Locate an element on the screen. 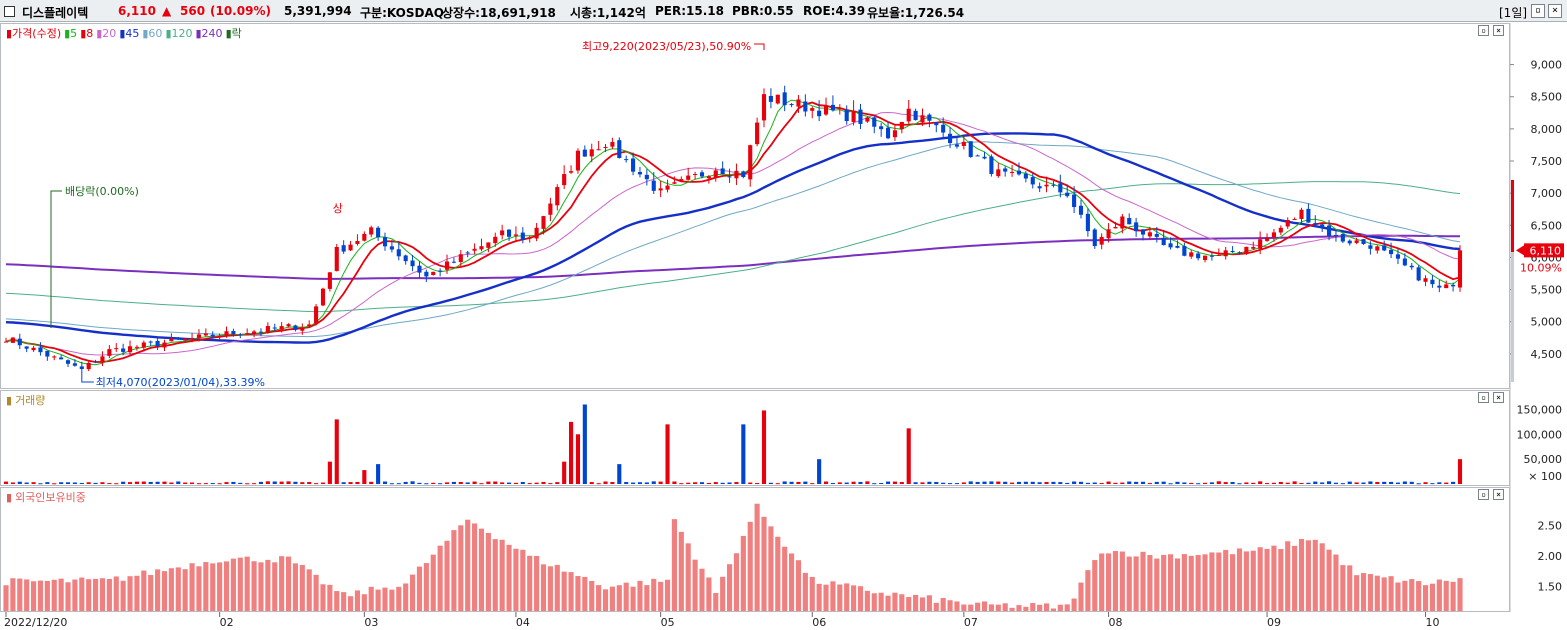 The height and width of the screenshot is (630, 1567). panel-maximize-icon: ▫ is located at coordinates (1483, 30).